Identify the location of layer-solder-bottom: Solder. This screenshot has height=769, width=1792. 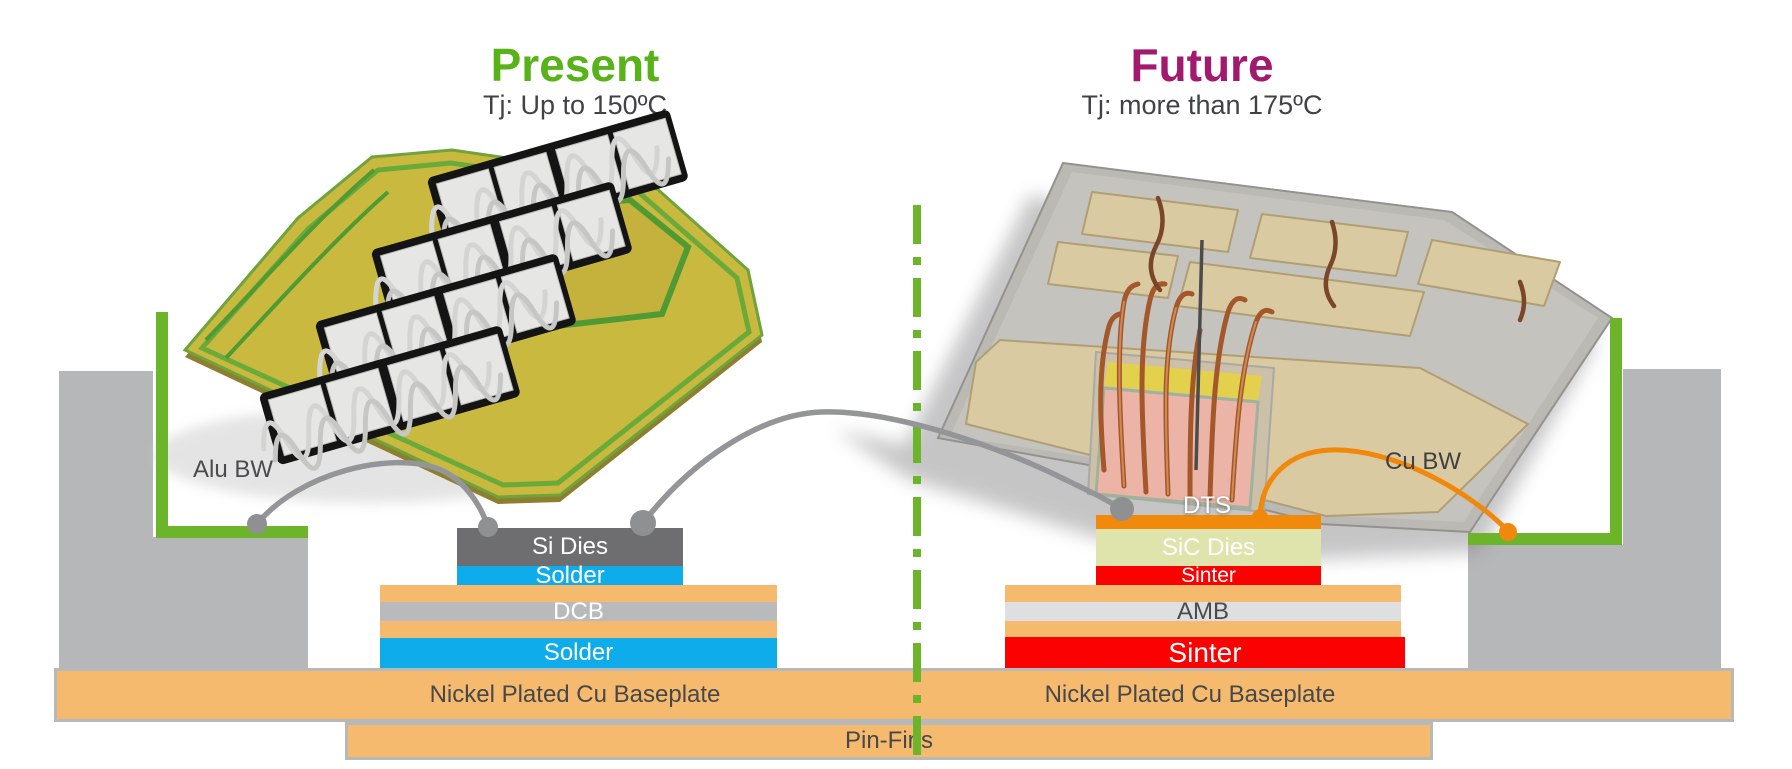
(578, 653).